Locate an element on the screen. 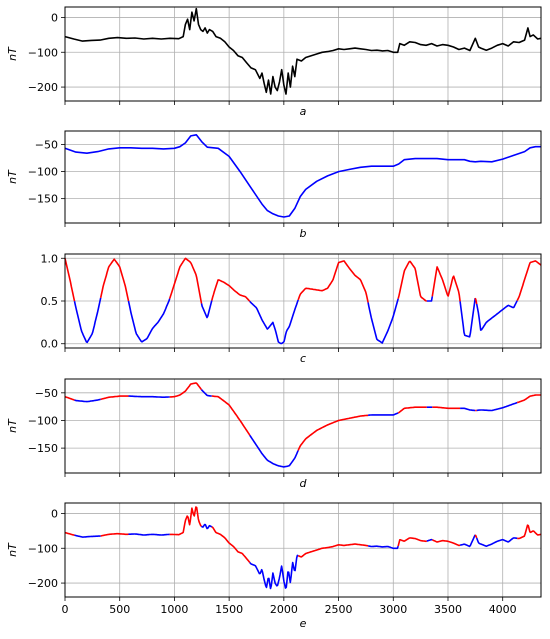 This screenshot has width=550, height=639. y-tick-label: 1.0 is located at coordinates (50, 258).